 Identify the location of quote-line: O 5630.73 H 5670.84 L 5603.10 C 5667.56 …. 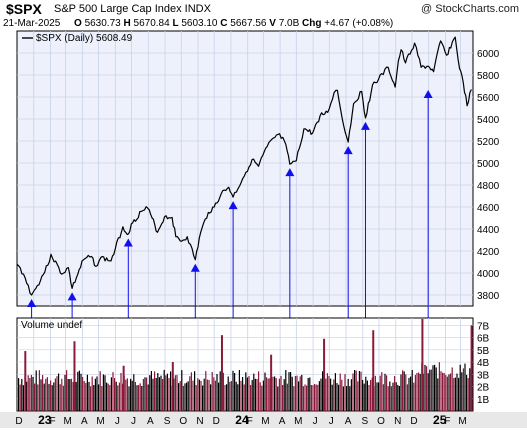
(233, 23).